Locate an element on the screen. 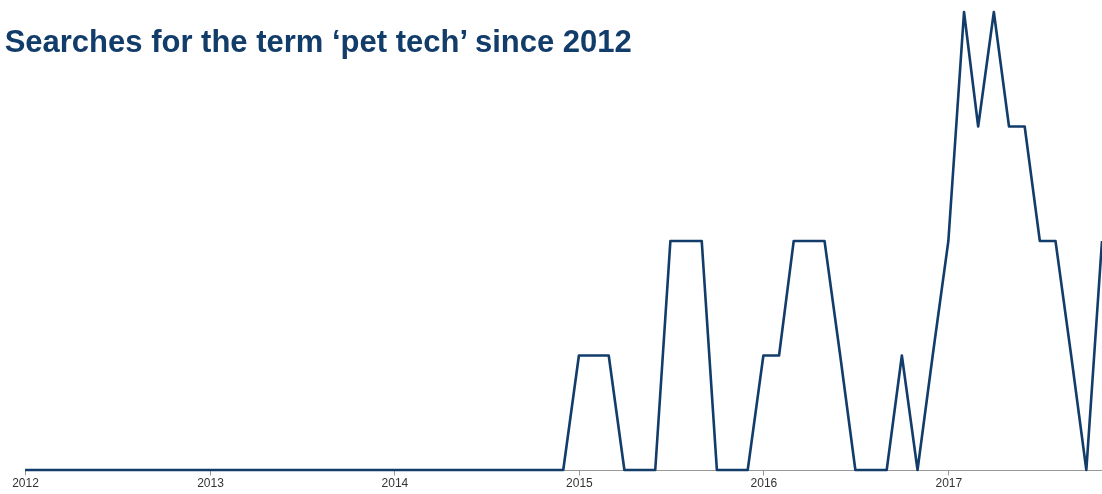  x-tick-label: 2017 is located at coordinates (949, 482).